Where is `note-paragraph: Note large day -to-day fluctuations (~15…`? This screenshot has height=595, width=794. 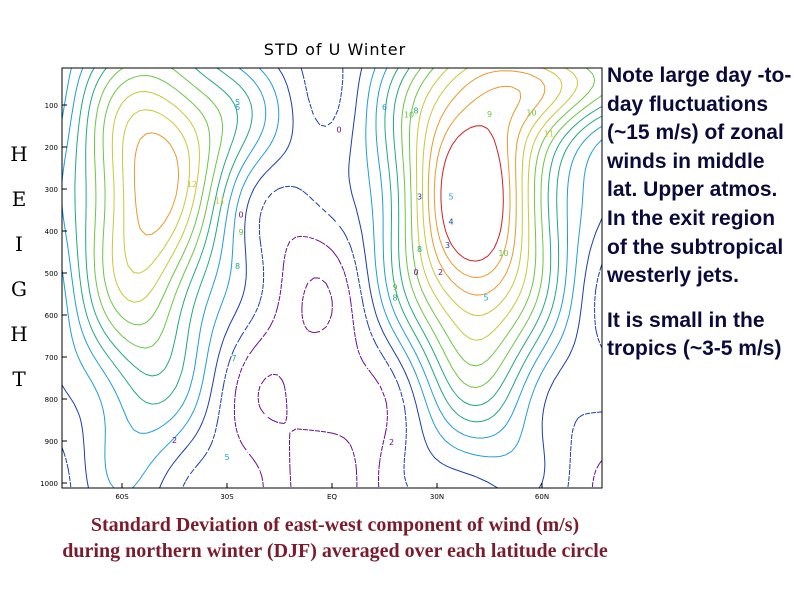 note-paragraph: Note large day -to-day fluctuations (~15… is located at coordinates (699, 176).